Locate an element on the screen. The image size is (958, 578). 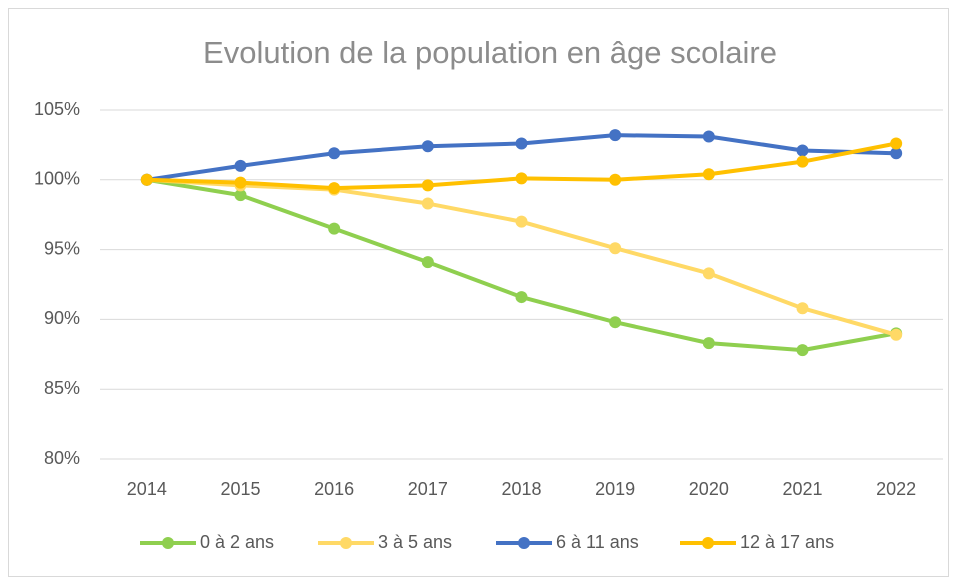
y-tick-label: 105% is located at coordinates (57, 109).